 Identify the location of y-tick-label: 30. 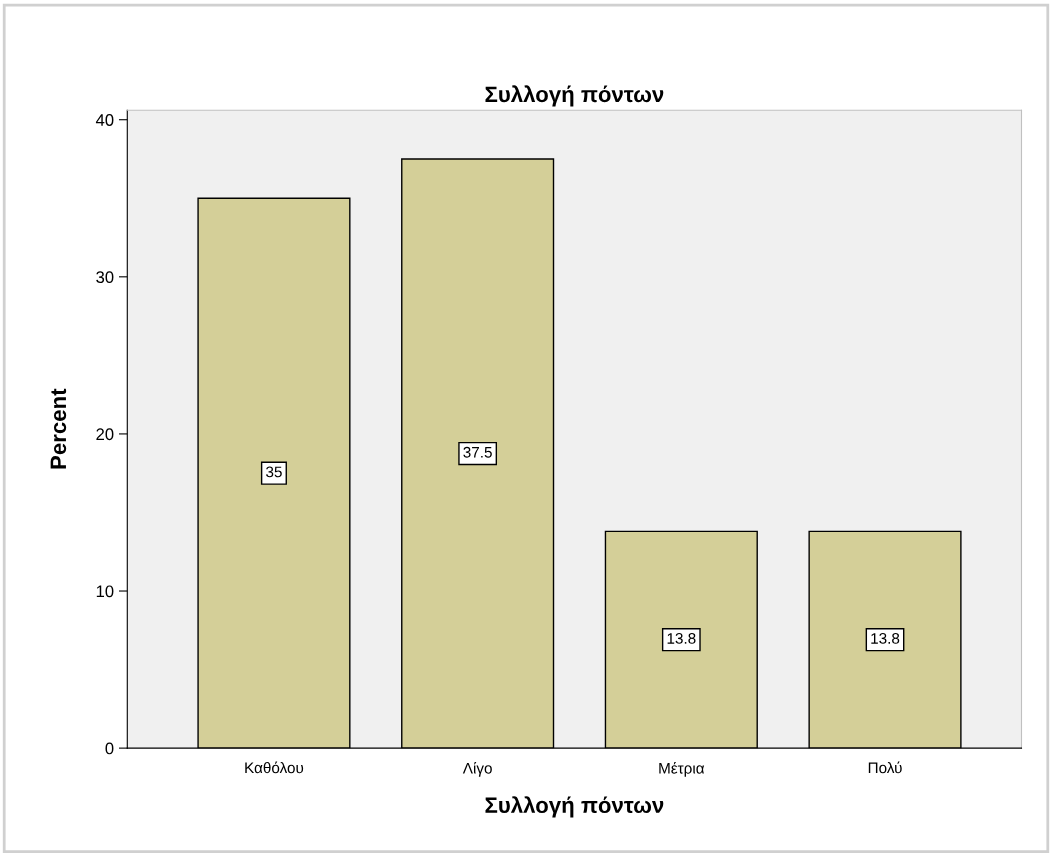
(105, 277).